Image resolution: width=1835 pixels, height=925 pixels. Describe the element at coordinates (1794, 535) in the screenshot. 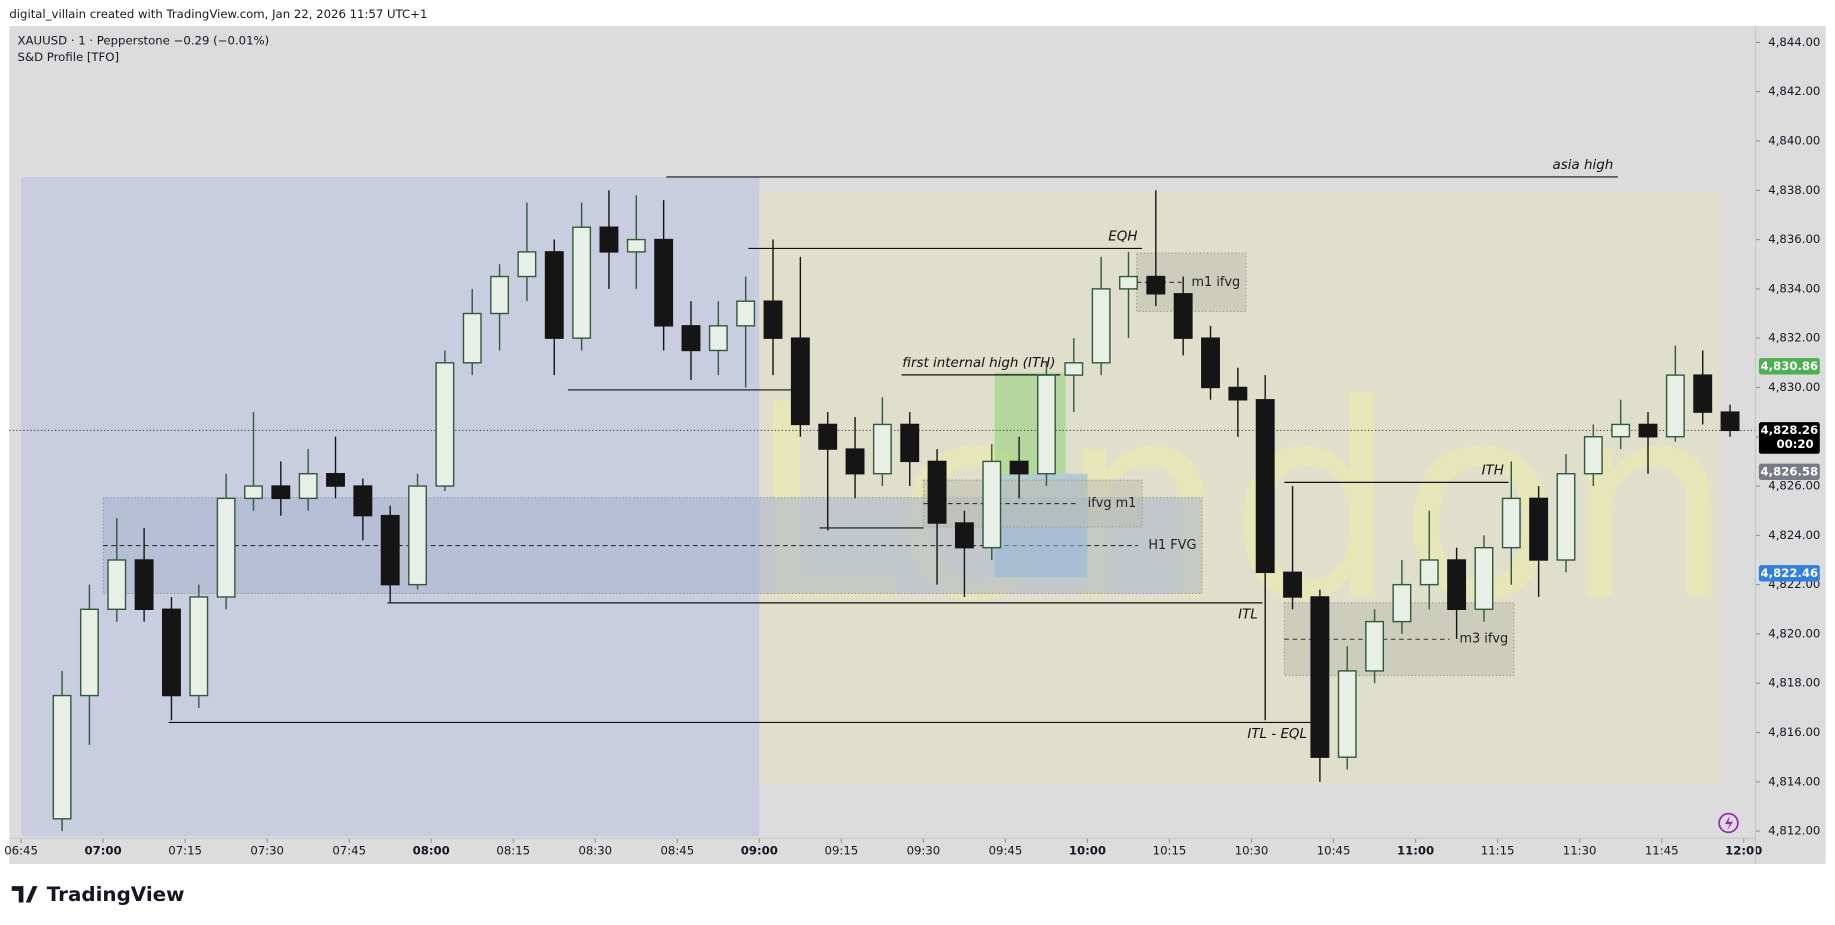

I see `y-tick-label: 4,824.00` at that location.